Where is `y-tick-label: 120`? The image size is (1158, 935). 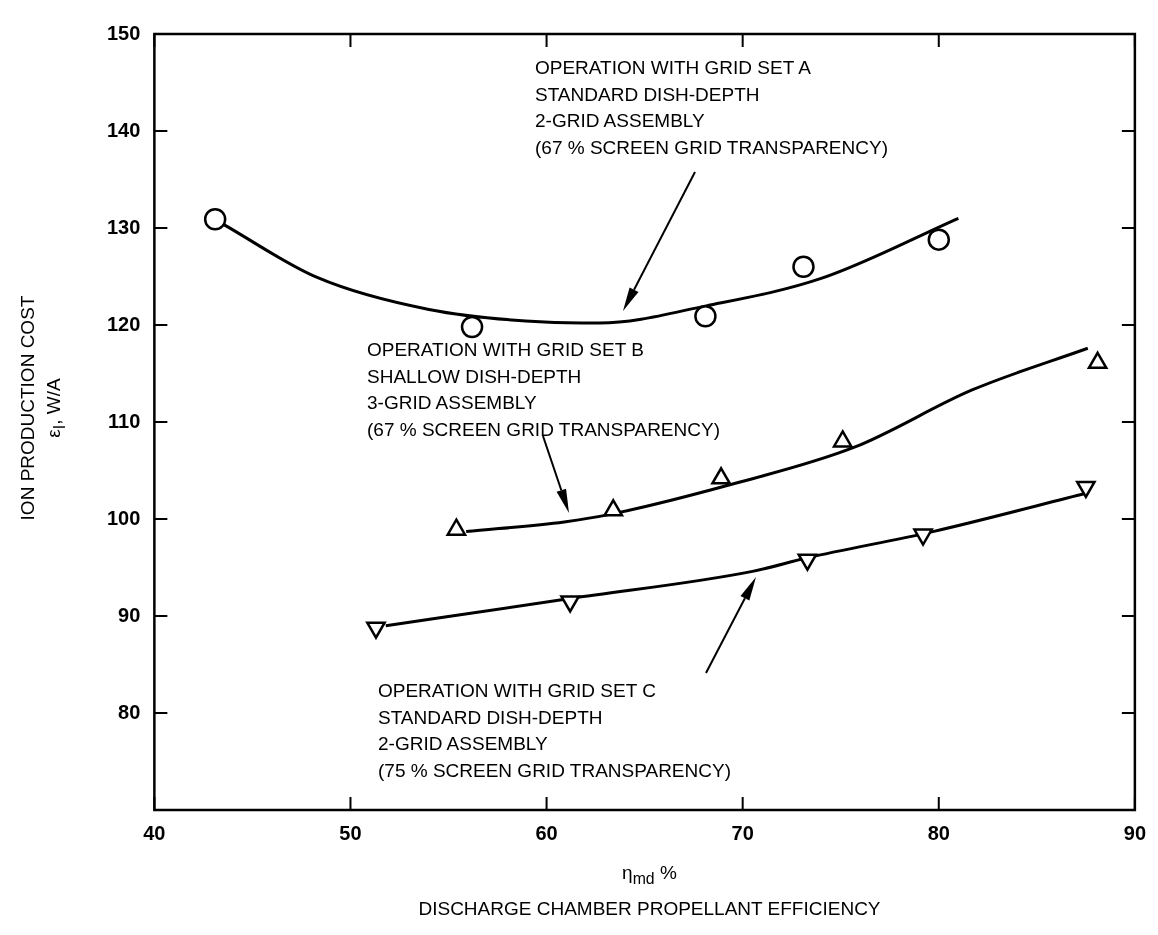
y-tick-label: 120 is located at coordinates (123, 323).